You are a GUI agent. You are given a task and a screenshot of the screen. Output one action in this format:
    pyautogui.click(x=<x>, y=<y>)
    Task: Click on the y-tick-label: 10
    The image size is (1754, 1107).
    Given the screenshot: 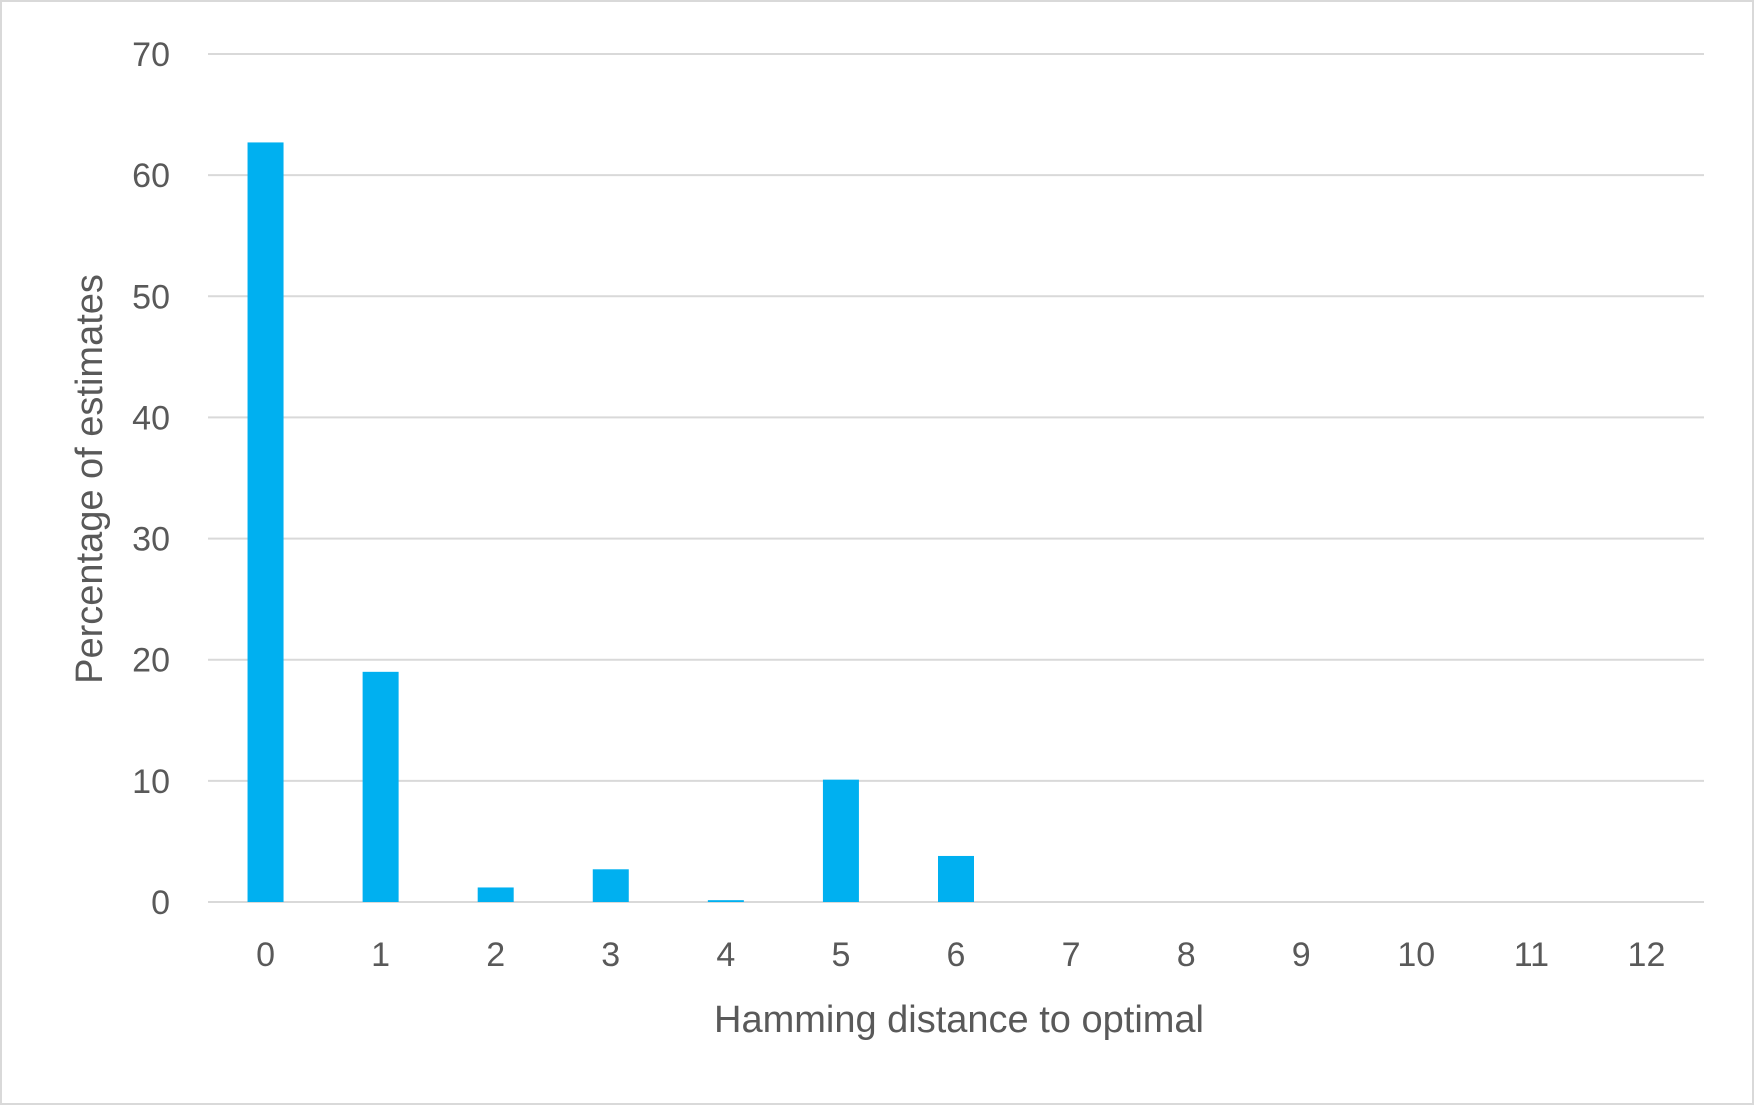 What is the action you would take?
    pyautogui.click(x=151, y=782)
    